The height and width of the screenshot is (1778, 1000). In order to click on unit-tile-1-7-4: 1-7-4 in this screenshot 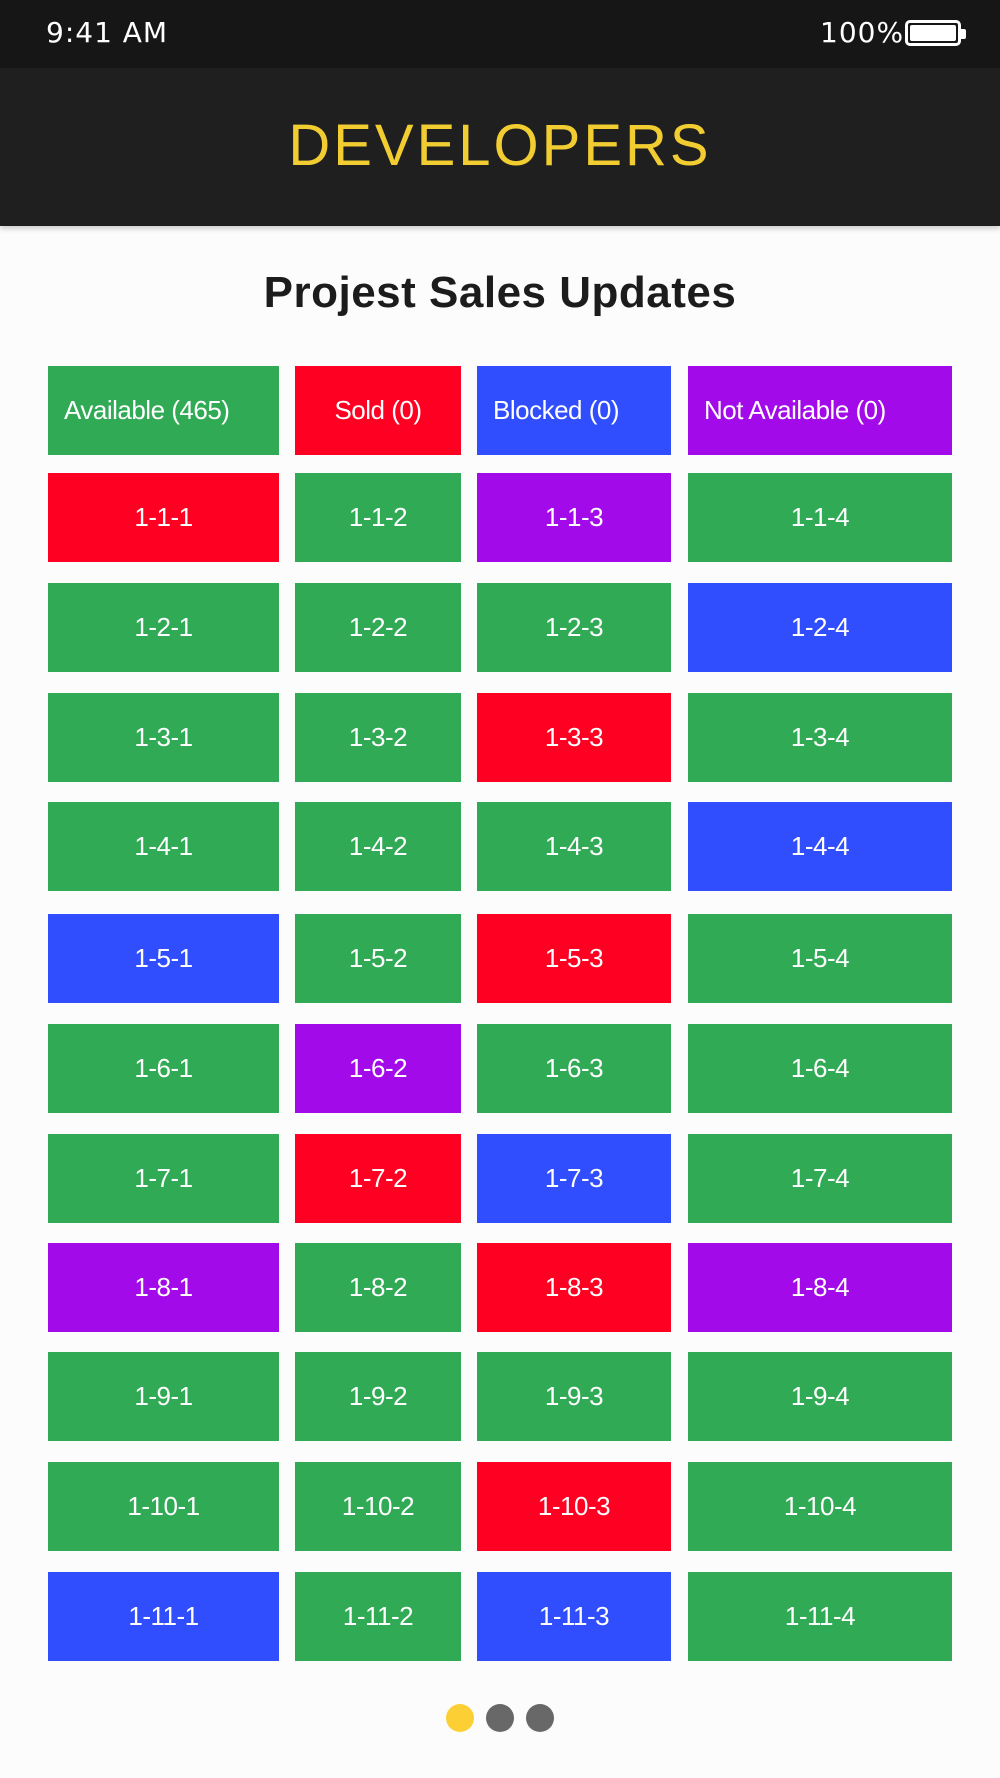, I will do `click(820, 1178)`.